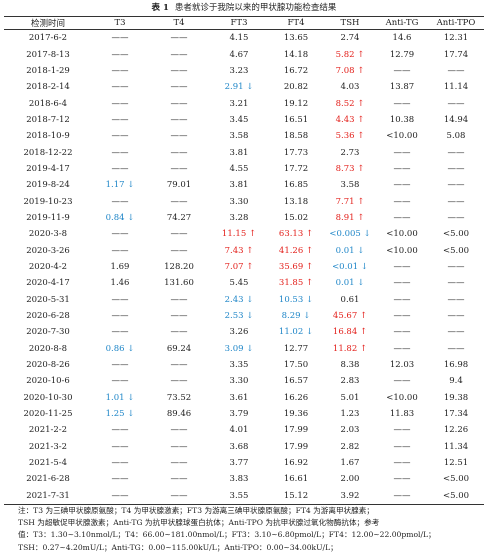 This screenshot has width=488, height=554. What do you see at coordinates (120, 185) in the screenshot?
I see `flagged-cell: 1.17 ↓` at bounding box center [120, 185].